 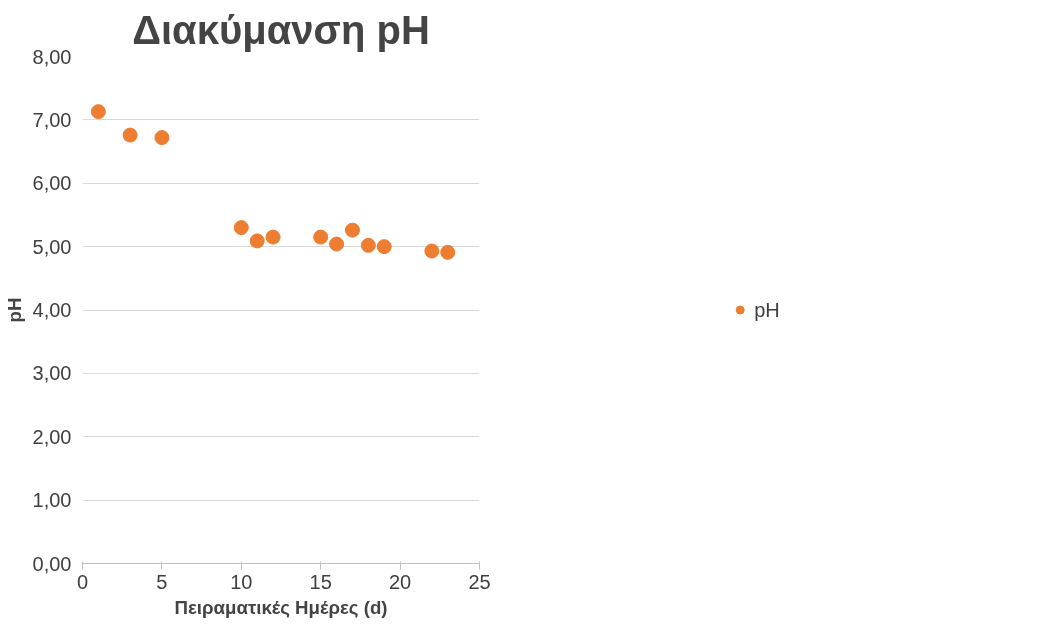 What do you see at coordinates (52, 563) in the screenshot?
I see `y-tick-label: 0,00` at bounding box center [52, 563].